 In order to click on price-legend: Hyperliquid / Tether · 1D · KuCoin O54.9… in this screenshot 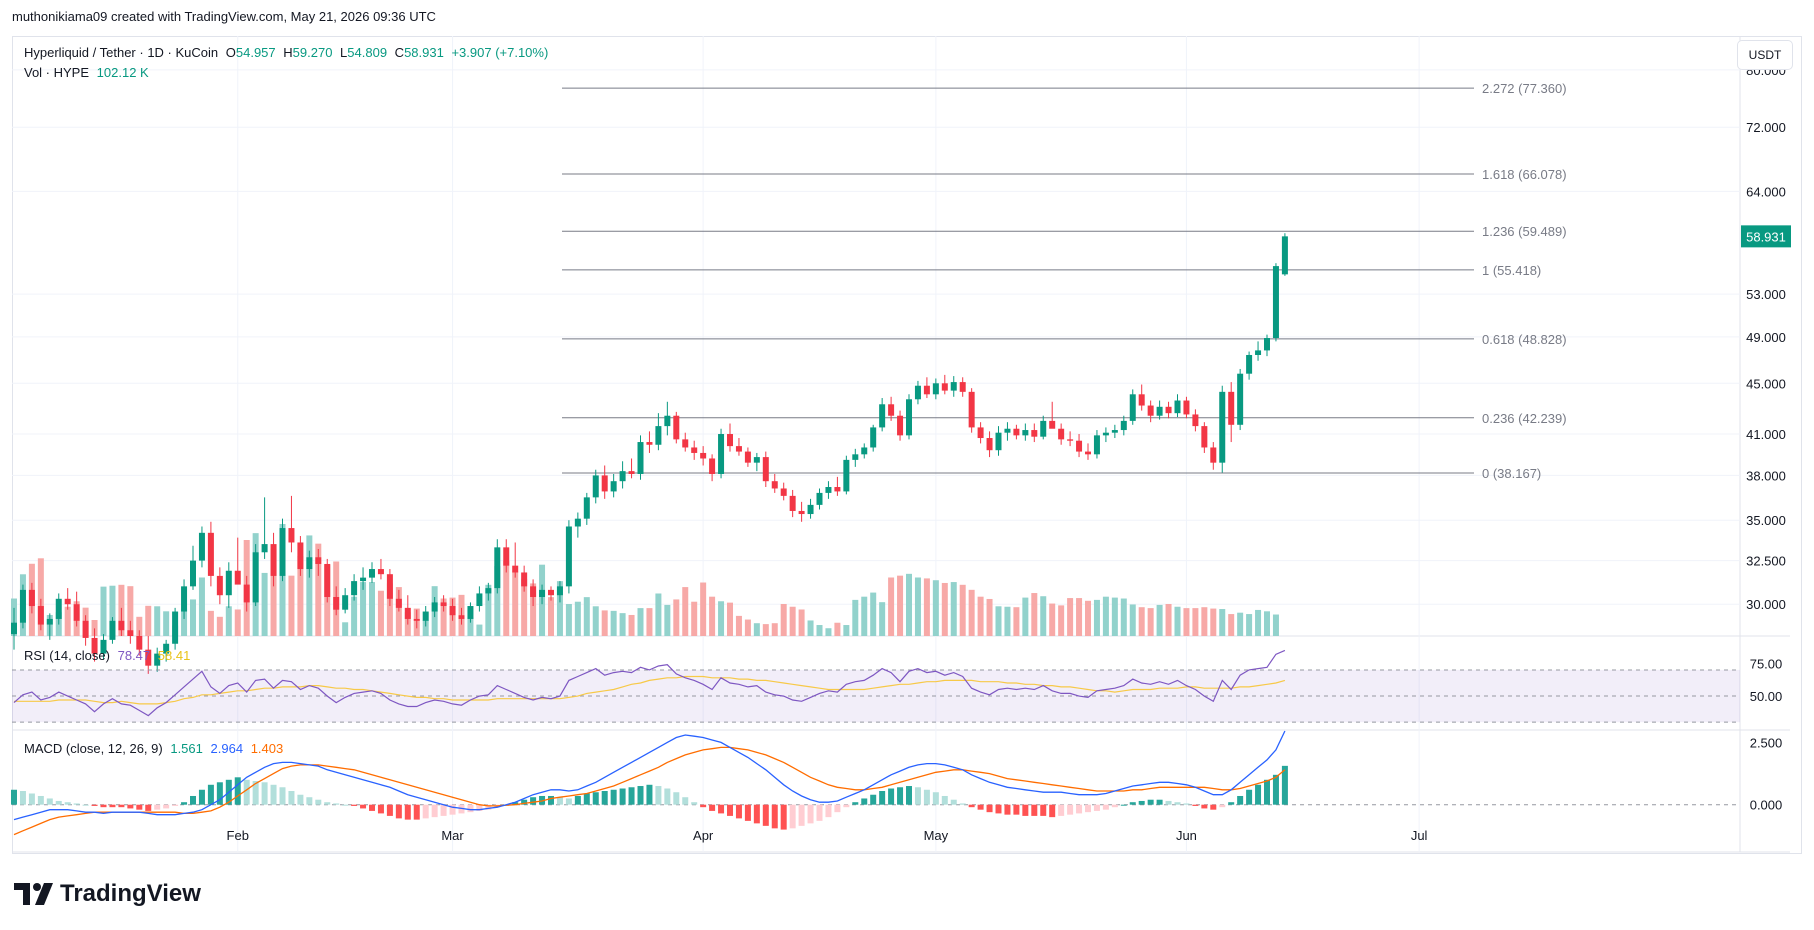, I will do `click(288, 52)`.